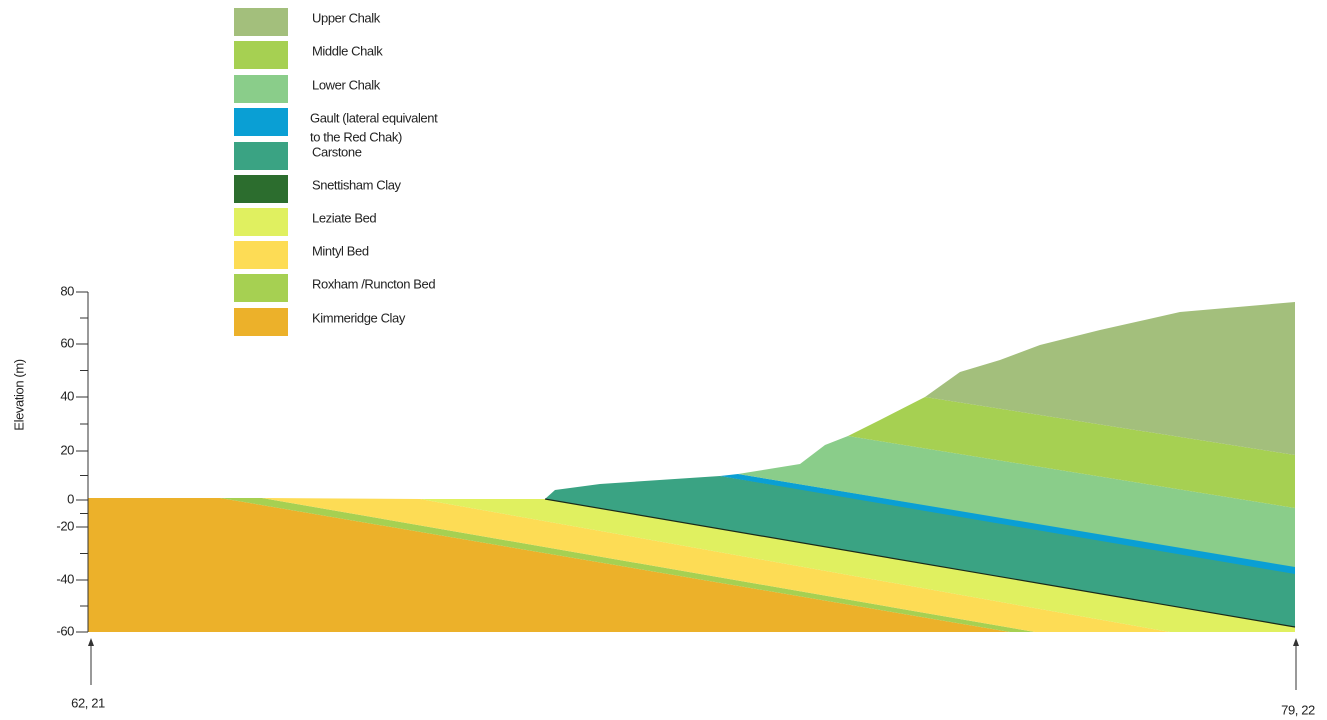  Describe the element at coordinates (70, 498) in the screenshot. I see `y-tick-label: 0` at that location.